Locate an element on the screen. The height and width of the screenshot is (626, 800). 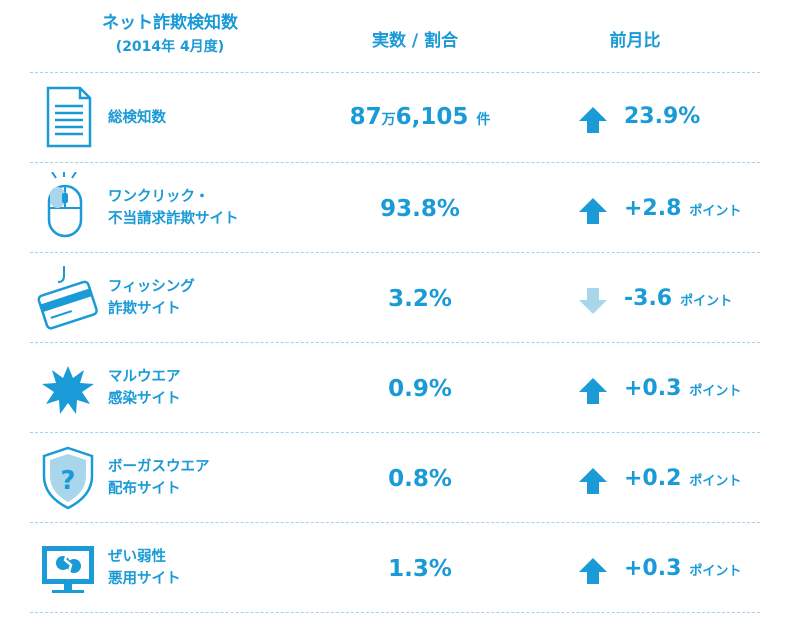
row-value: 0.9% is located at coordinates (420, 389).